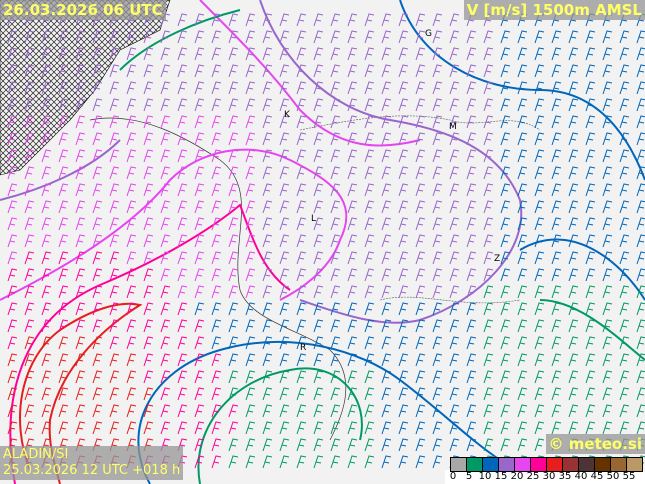 Image resolution: width=645 pixels, height=484 pixels. What do you see at coordinates (545, 477) in the screenshot?
I see `legend-background` at bounding box center [545, 477].